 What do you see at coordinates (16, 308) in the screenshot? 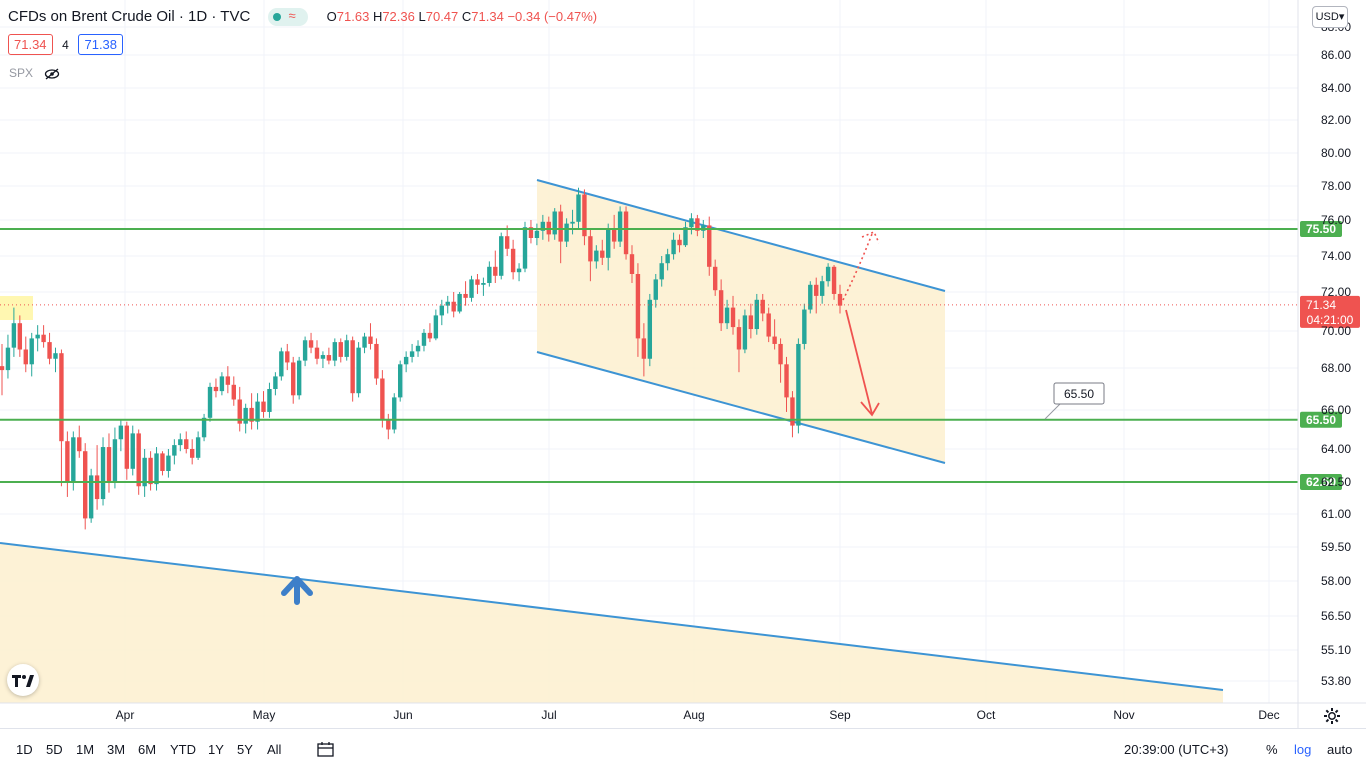
I see `highlight-box` at bounding box center [16, 308].